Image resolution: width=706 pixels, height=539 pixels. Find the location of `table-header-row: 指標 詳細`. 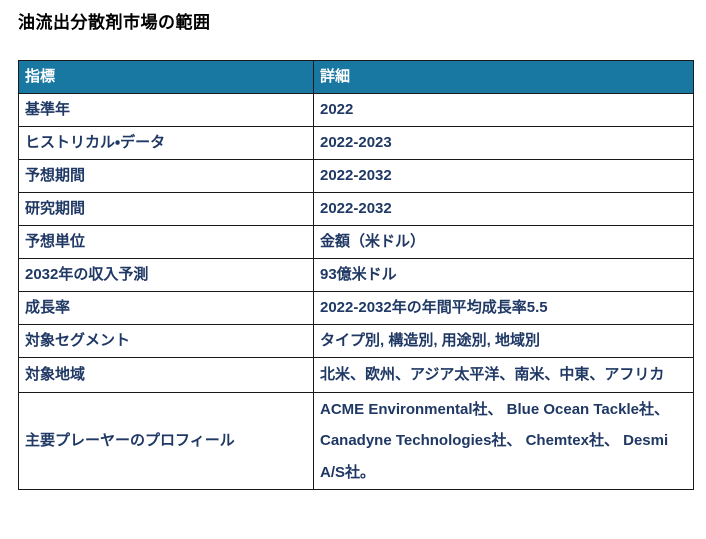

table-header-row: 指標 詳細 is located at coordinates (356, 77).